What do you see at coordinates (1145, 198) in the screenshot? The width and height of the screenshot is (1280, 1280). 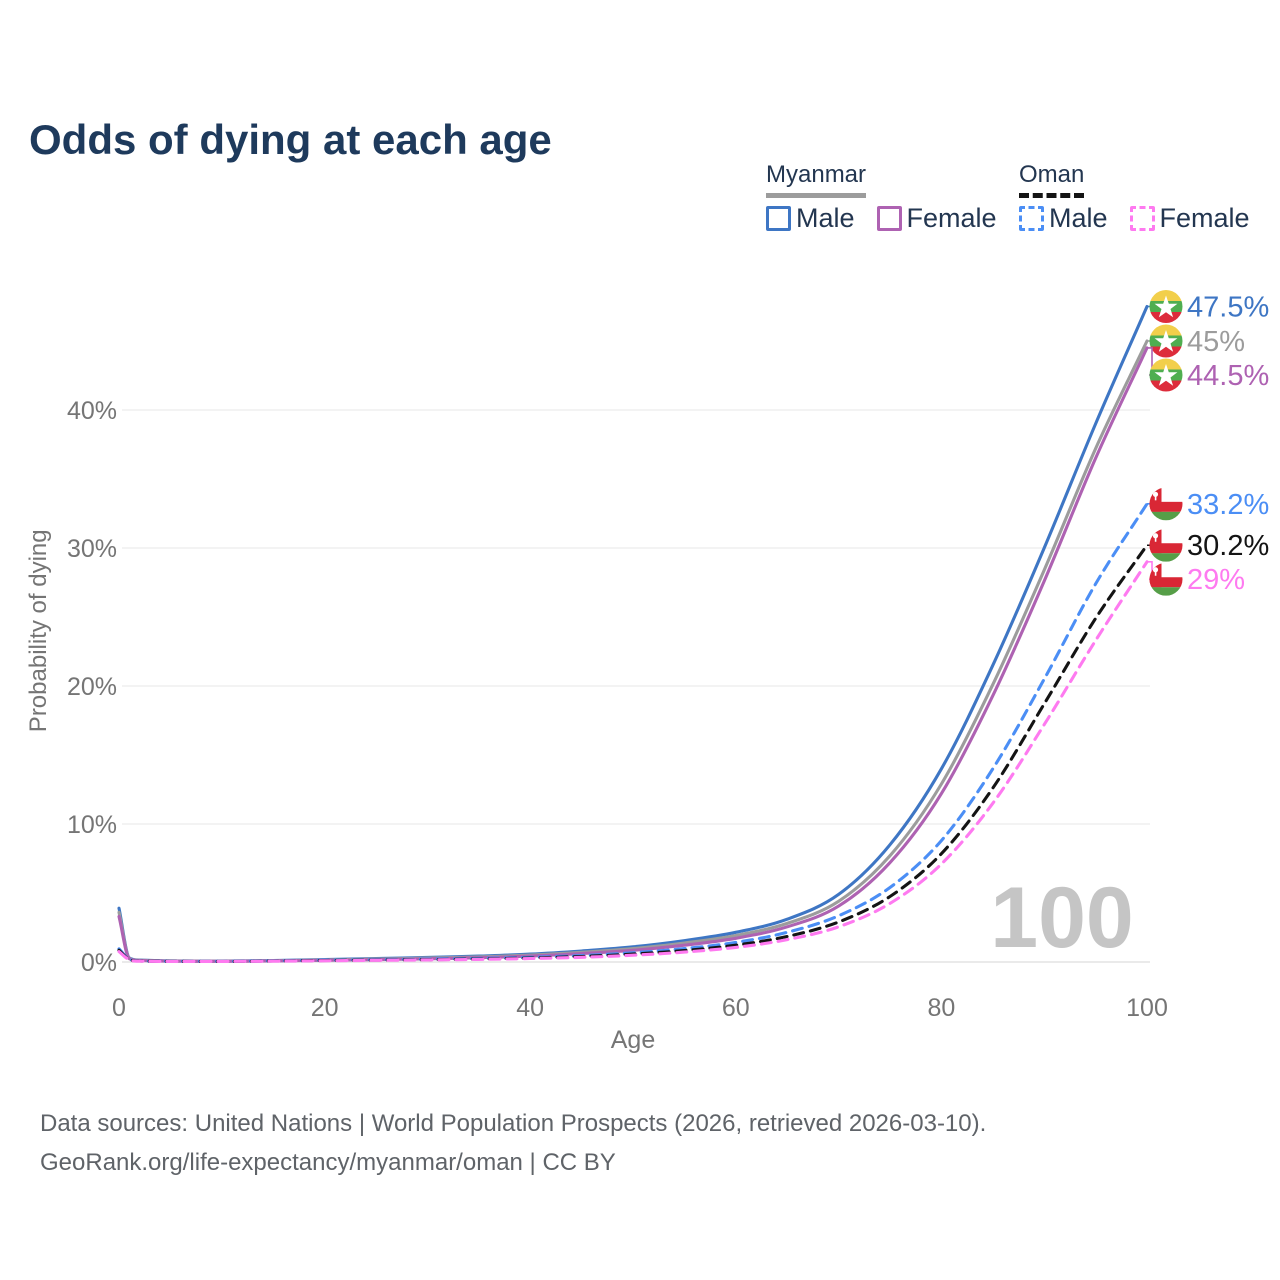 I see `legend-group-oman: Oman Male Female` at bounding box center [1145, 198].